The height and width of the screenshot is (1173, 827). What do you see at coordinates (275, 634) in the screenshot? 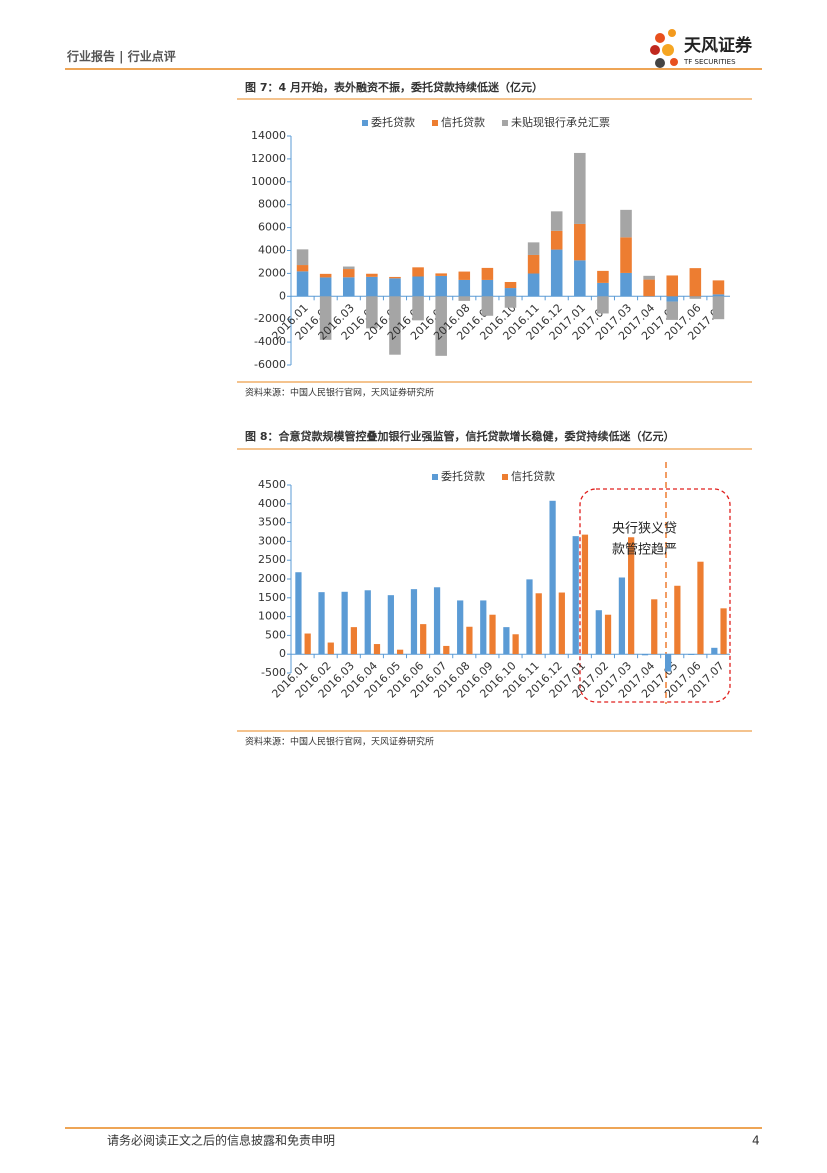
I see `y-tick-label: 500` at bounding box center [275, 634].